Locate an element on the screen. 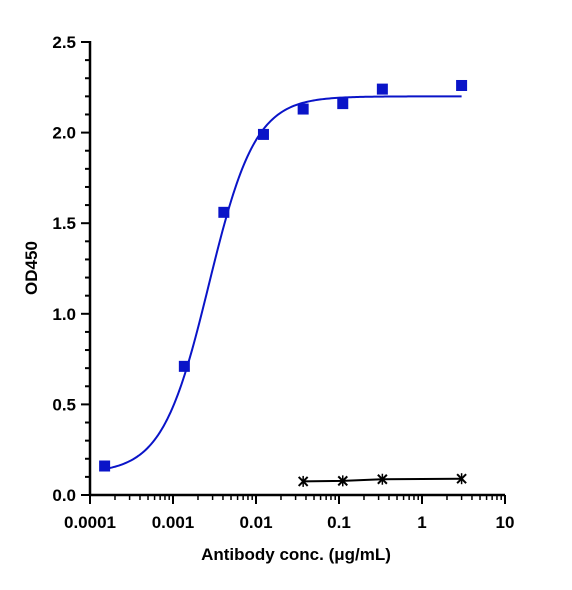 The width and height of the screenshot is (572, 590). x-tick-label: 10 is located at coordinates (505, 522).